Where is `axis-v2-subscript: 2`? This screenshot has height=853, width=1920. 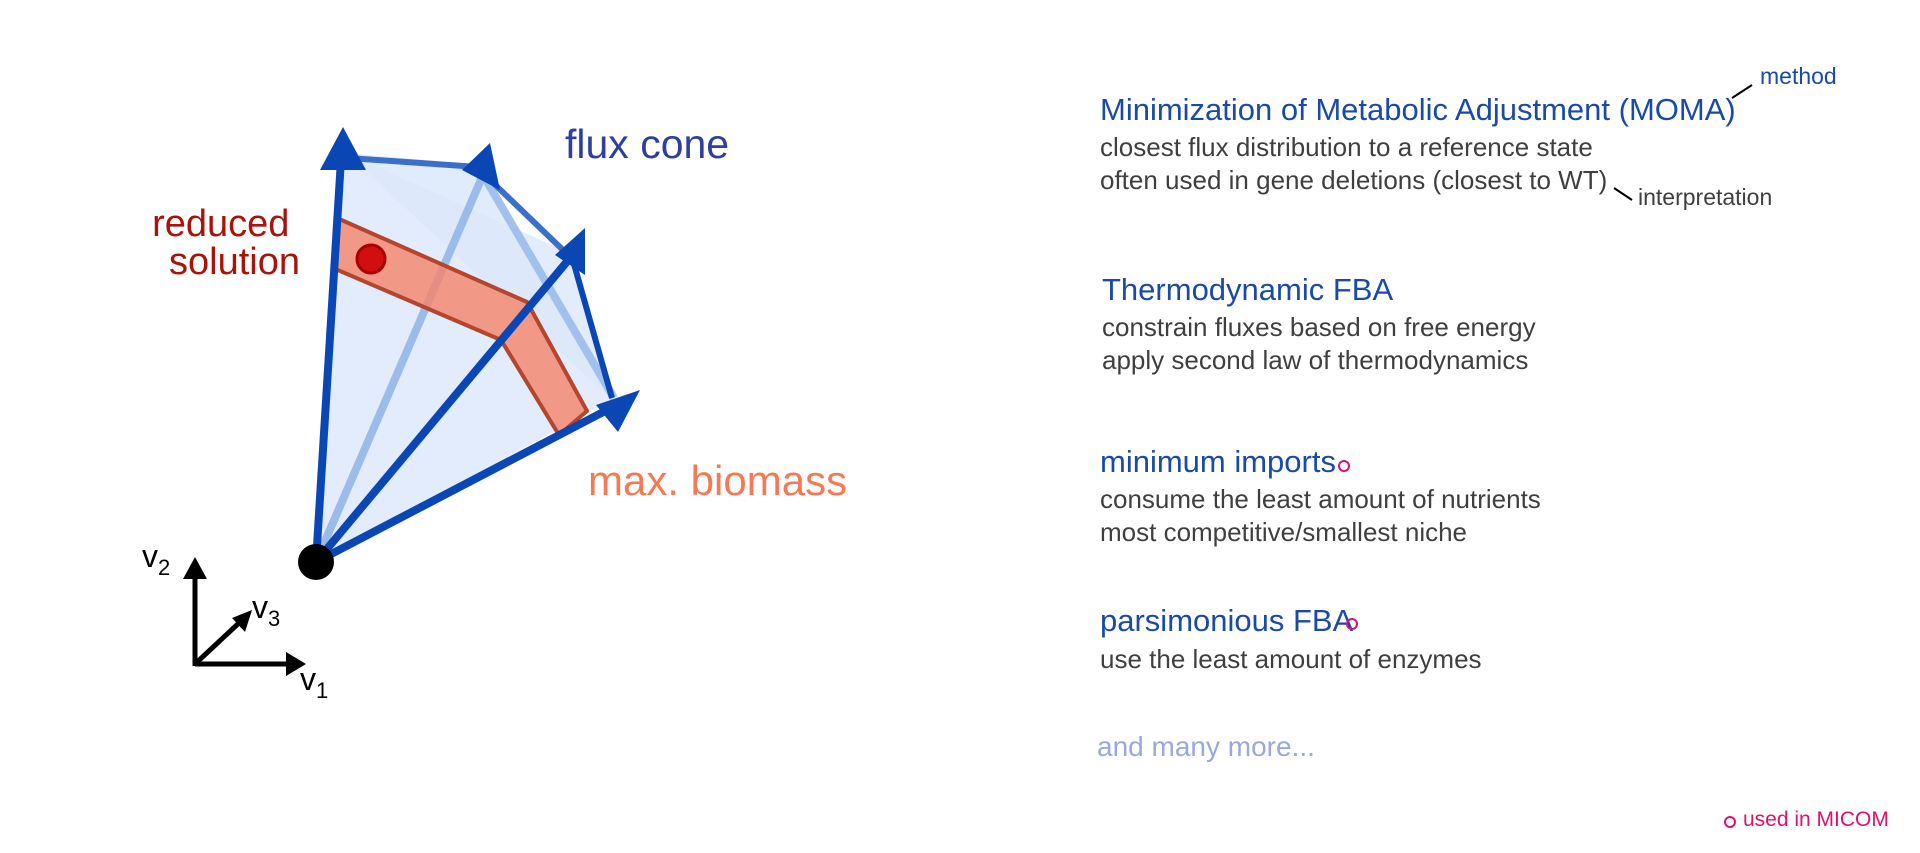
axis-v2-subscript: 2 is located at coordinates (164, 567).